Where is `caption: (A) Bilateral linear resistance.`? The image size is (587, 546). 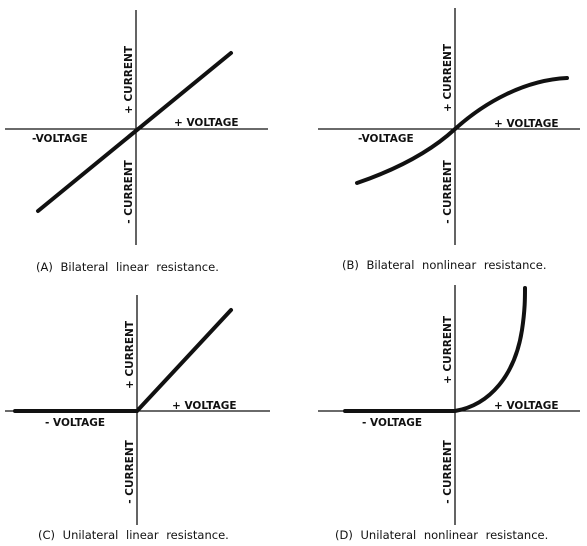 caption: (A) Bilateral linear resistance. is located at coordinates (127, 267).